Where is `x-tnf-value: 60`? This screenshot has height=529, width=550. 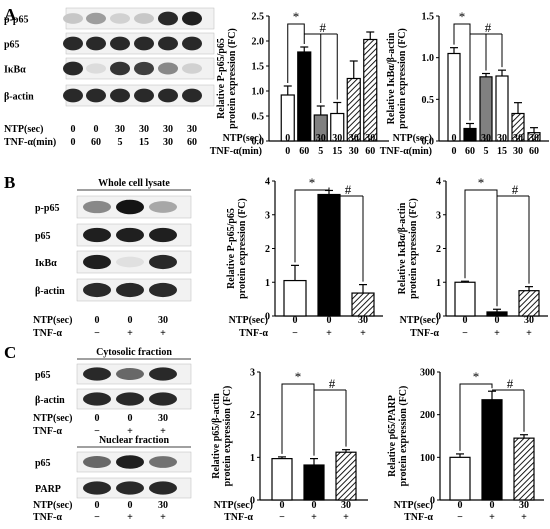 x-tnf-value: 60 is located at coordinates (370, 151).